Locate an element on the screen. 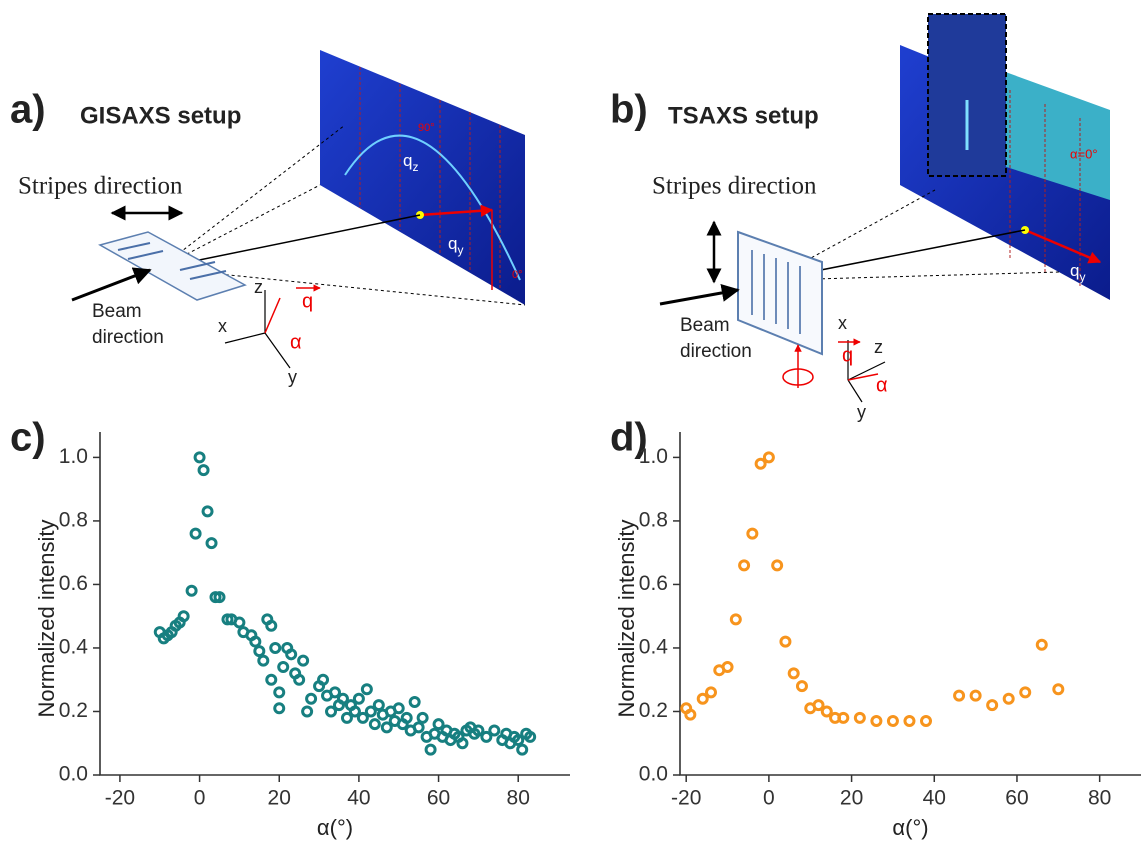 The image size is (1143, 846). angle-label: 0° is located at coordinates (517, 275).